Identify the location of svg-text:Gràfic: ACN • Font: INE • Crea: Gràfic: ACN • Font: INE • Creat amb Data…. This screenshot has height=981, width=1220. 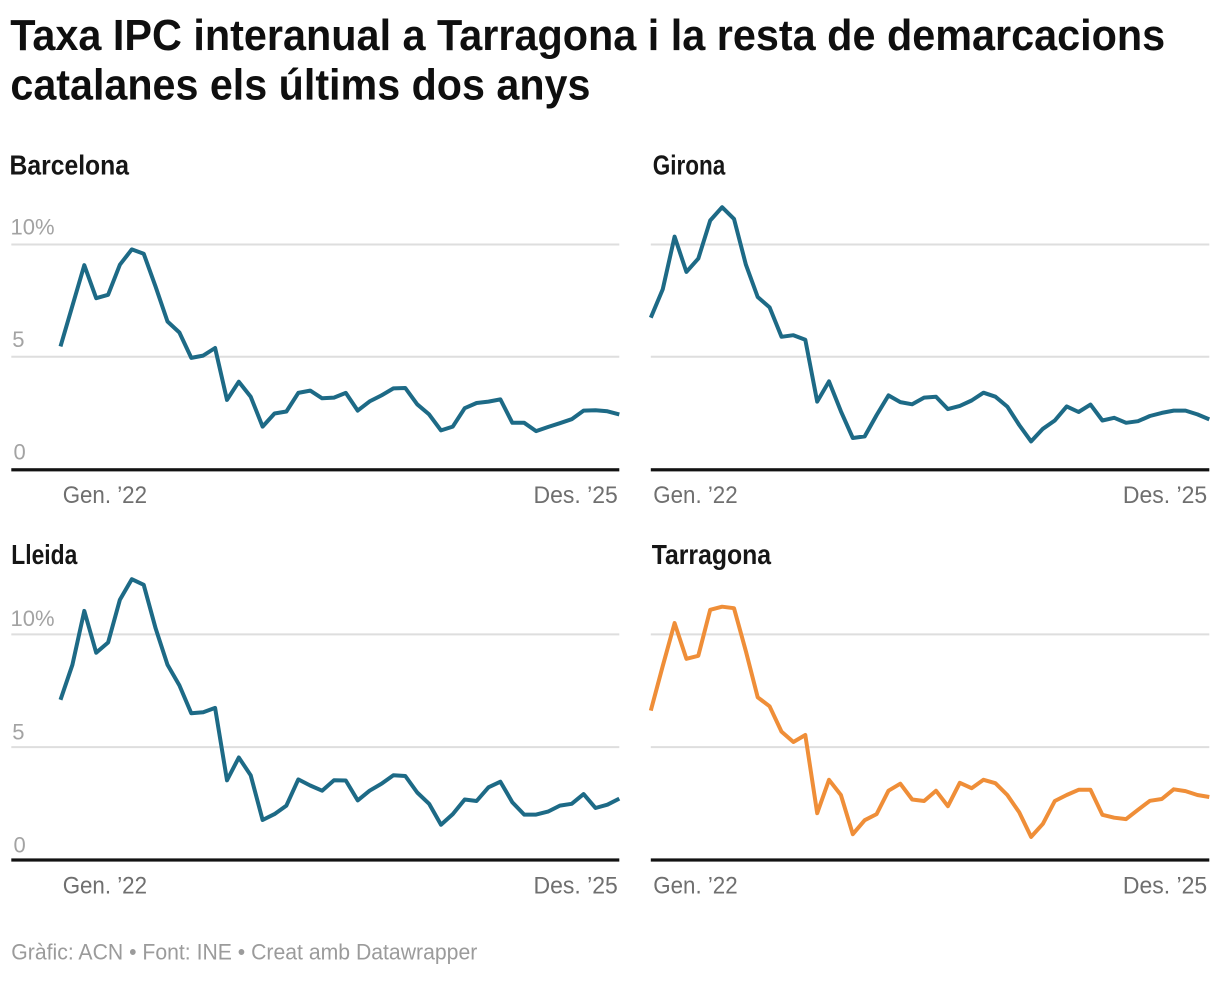
(244, 951).